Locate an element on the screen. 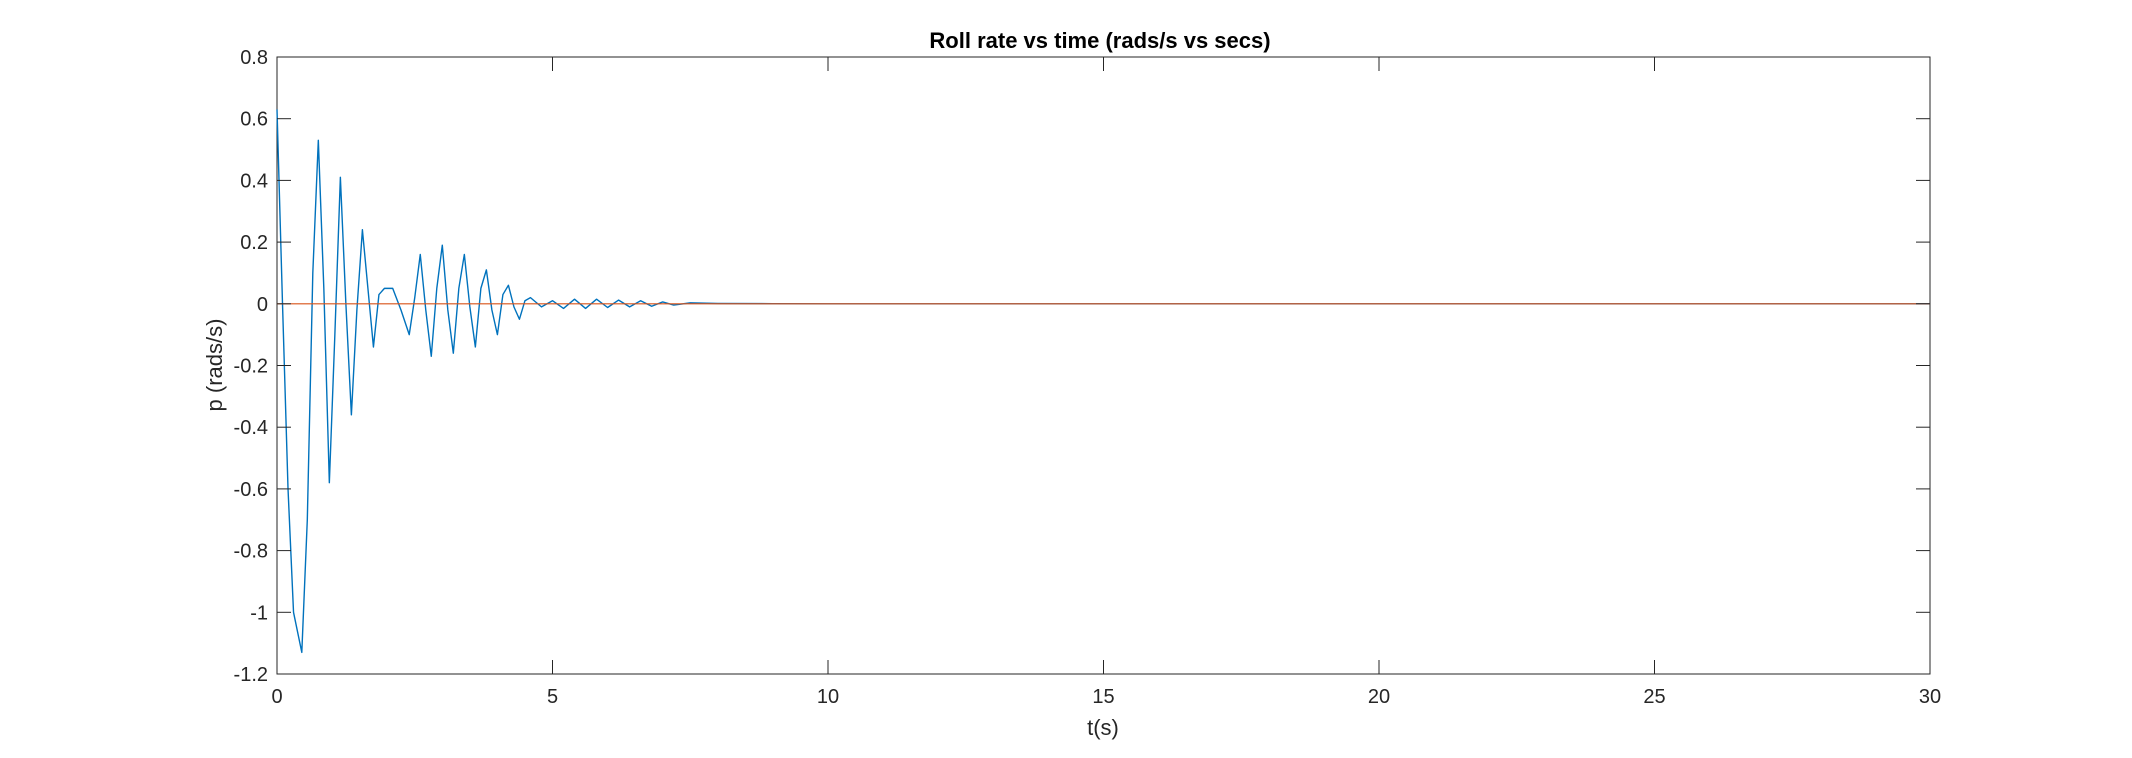 The width and height of the screenshot is (2132, 758). x-axis-label: t(s) is located at coordinates (1103, 727).